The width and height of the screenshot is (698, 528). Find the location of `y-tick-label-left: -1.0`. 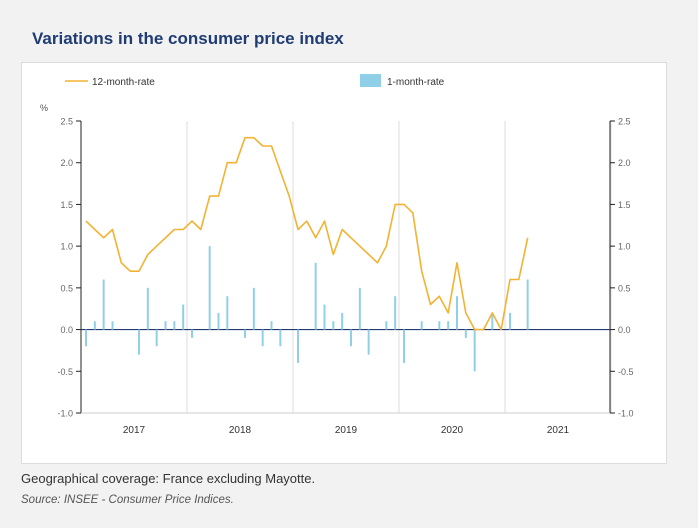

y-tick-label-left: -1.0 is located at coordinates (65, 414).